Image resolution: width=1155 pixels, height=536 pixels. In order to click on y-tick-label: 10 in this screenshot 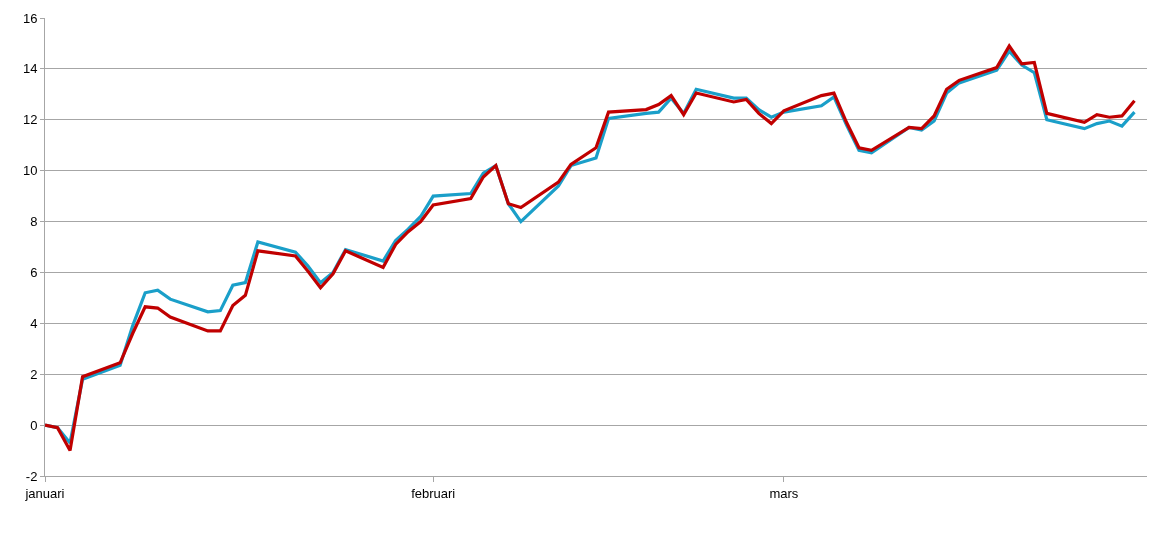, I will do `click(30, 171)`.